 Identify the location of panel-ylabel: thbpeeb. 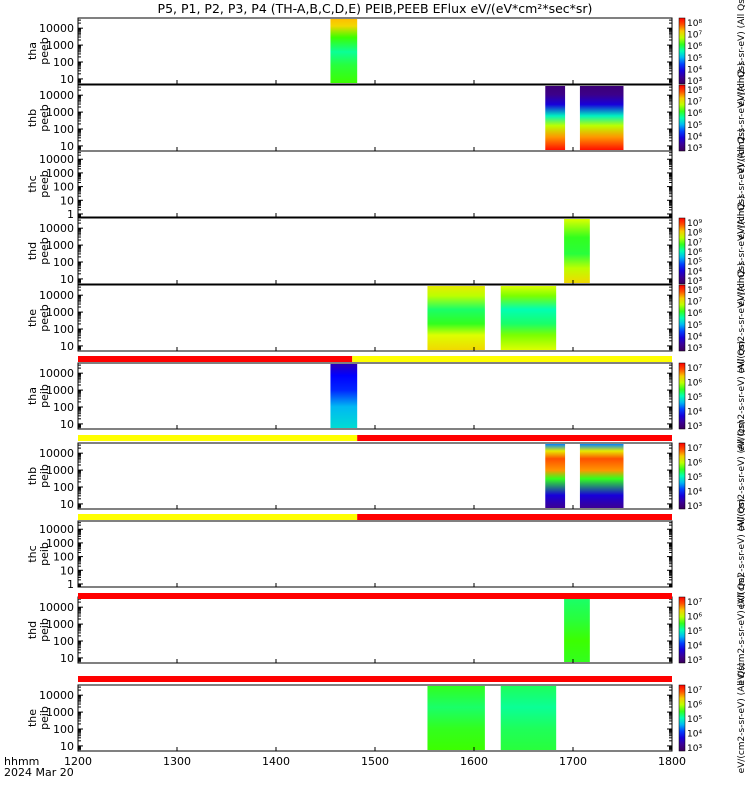
(38, 118).